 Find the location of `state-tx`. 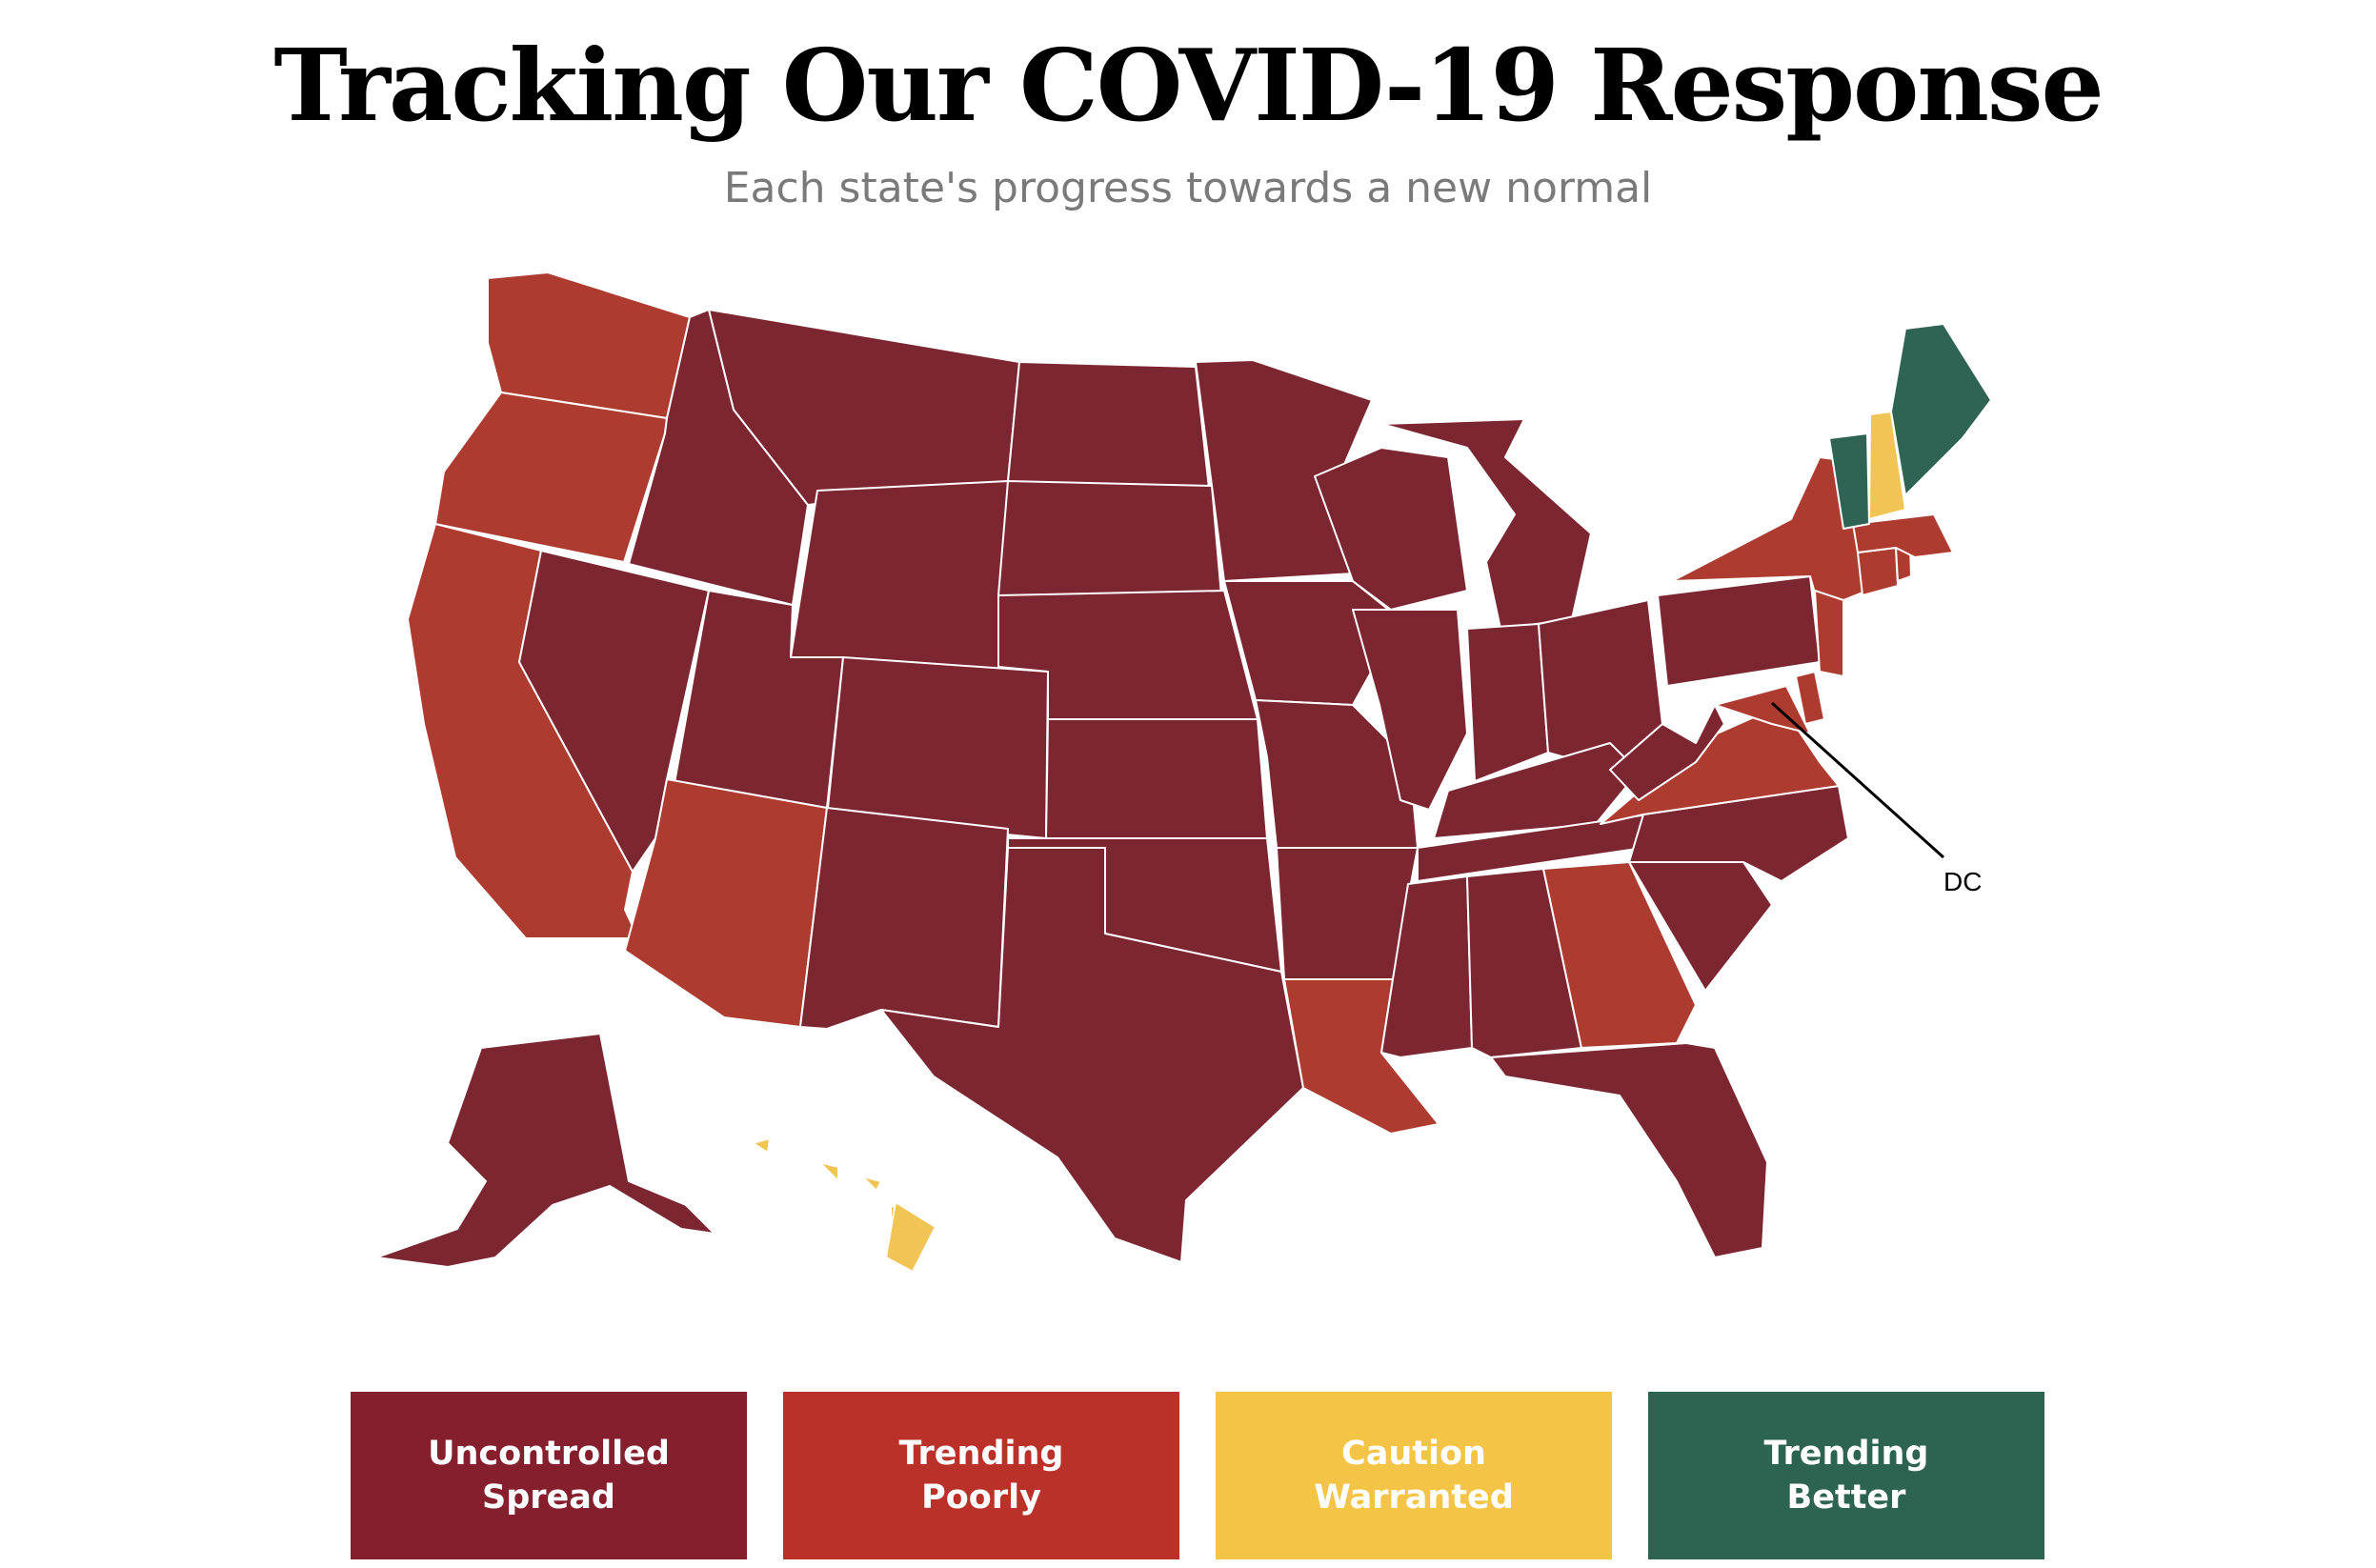

state-tx is located at coordinates (1092, 1055).